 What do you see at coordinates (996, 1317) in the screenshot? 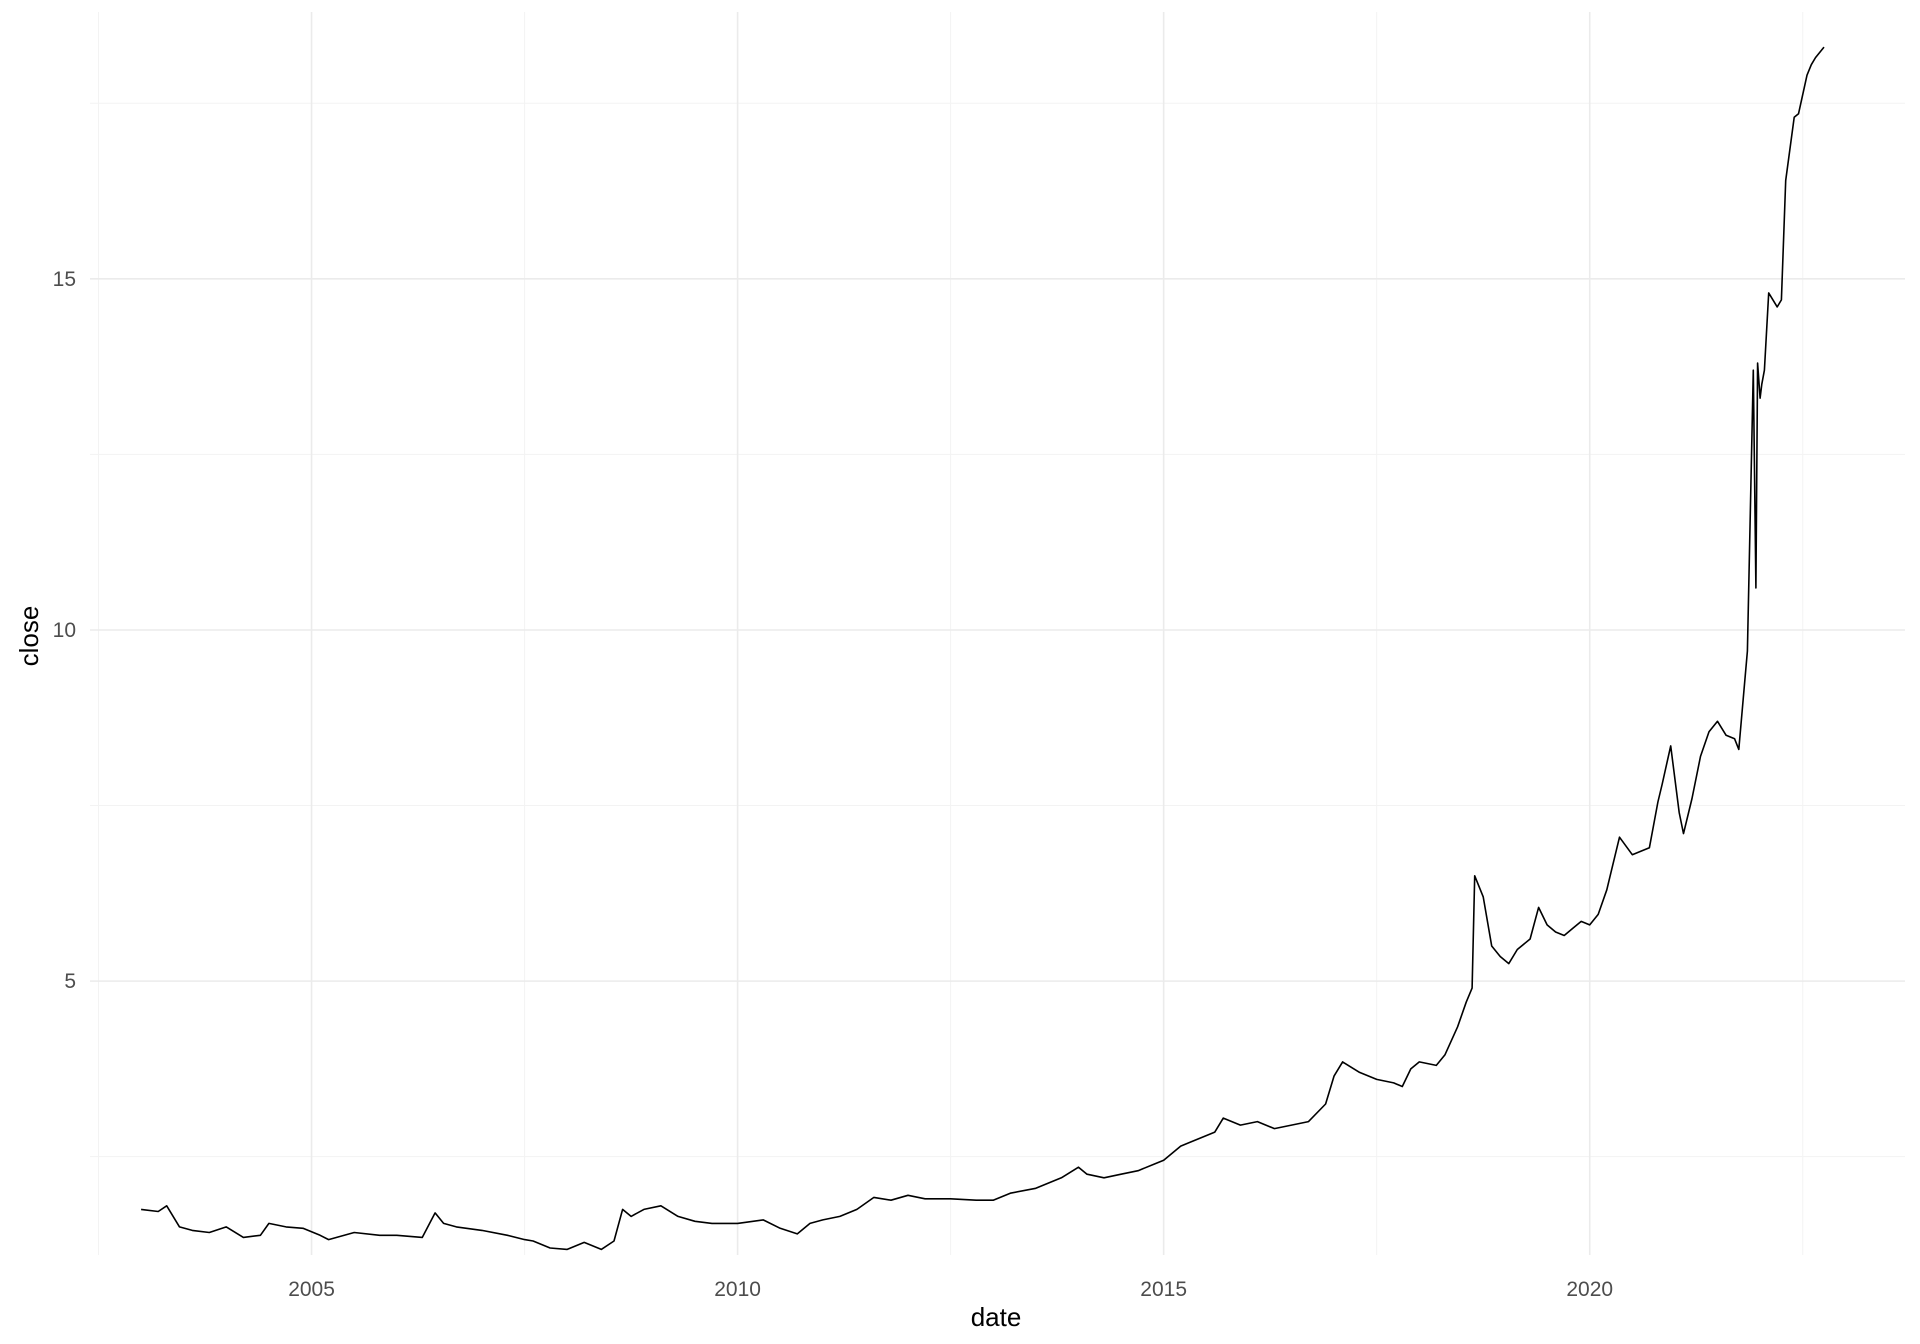
I see `x-axis-title: date` at bounding box center [996, 1317].